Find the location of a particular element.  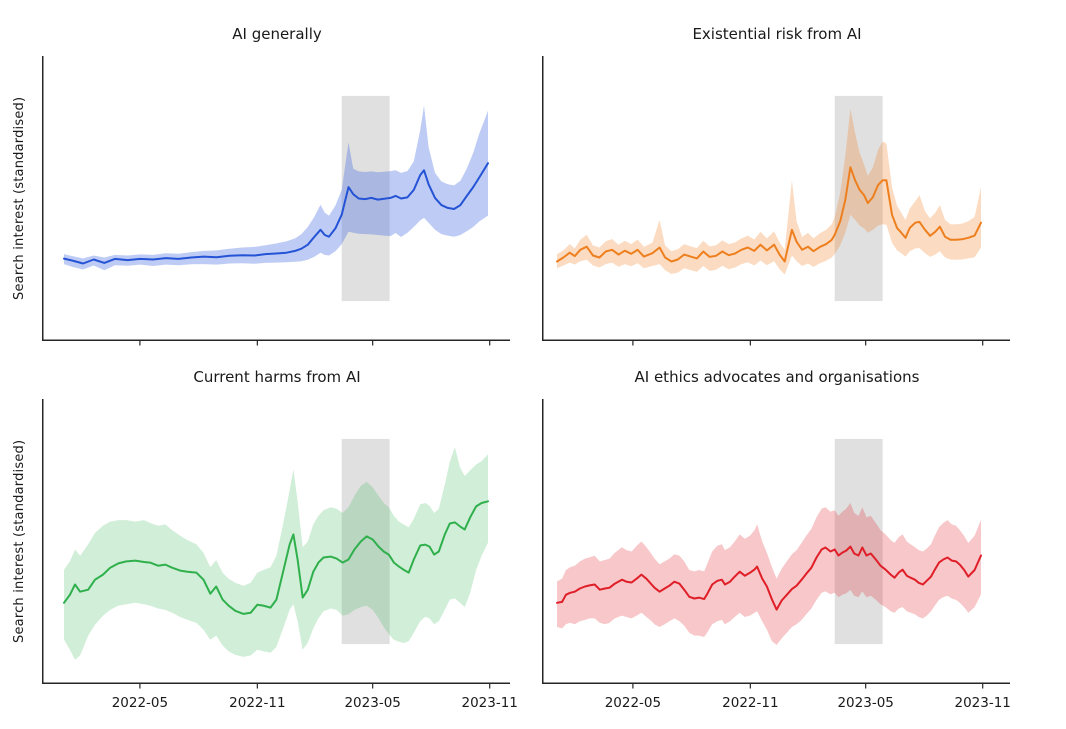

chart-title: AI ethics advocates and organisations is located at coordinates (777, 377).